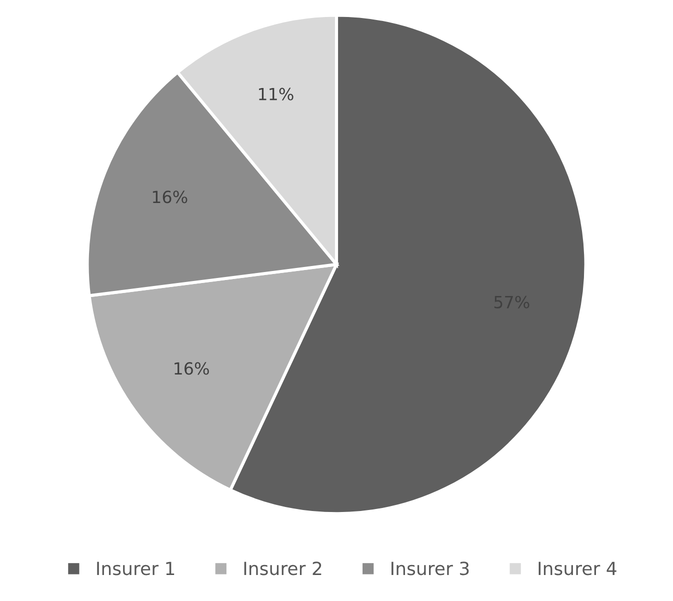  I want to click on data-label: 11%, so click(276, 94).